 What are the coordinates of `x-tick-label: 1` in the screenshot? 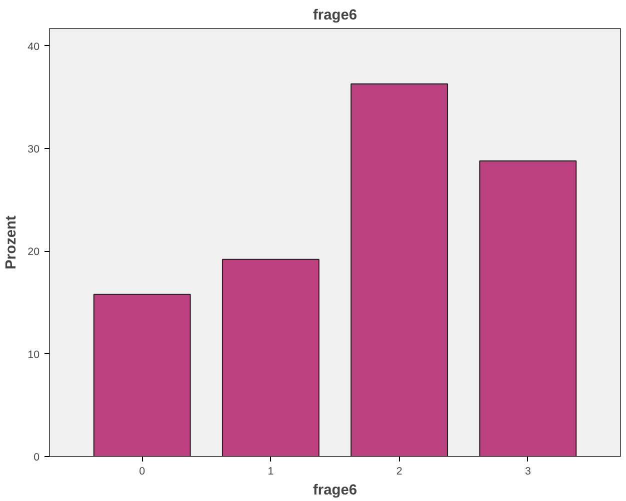 It's located at (271, 472).